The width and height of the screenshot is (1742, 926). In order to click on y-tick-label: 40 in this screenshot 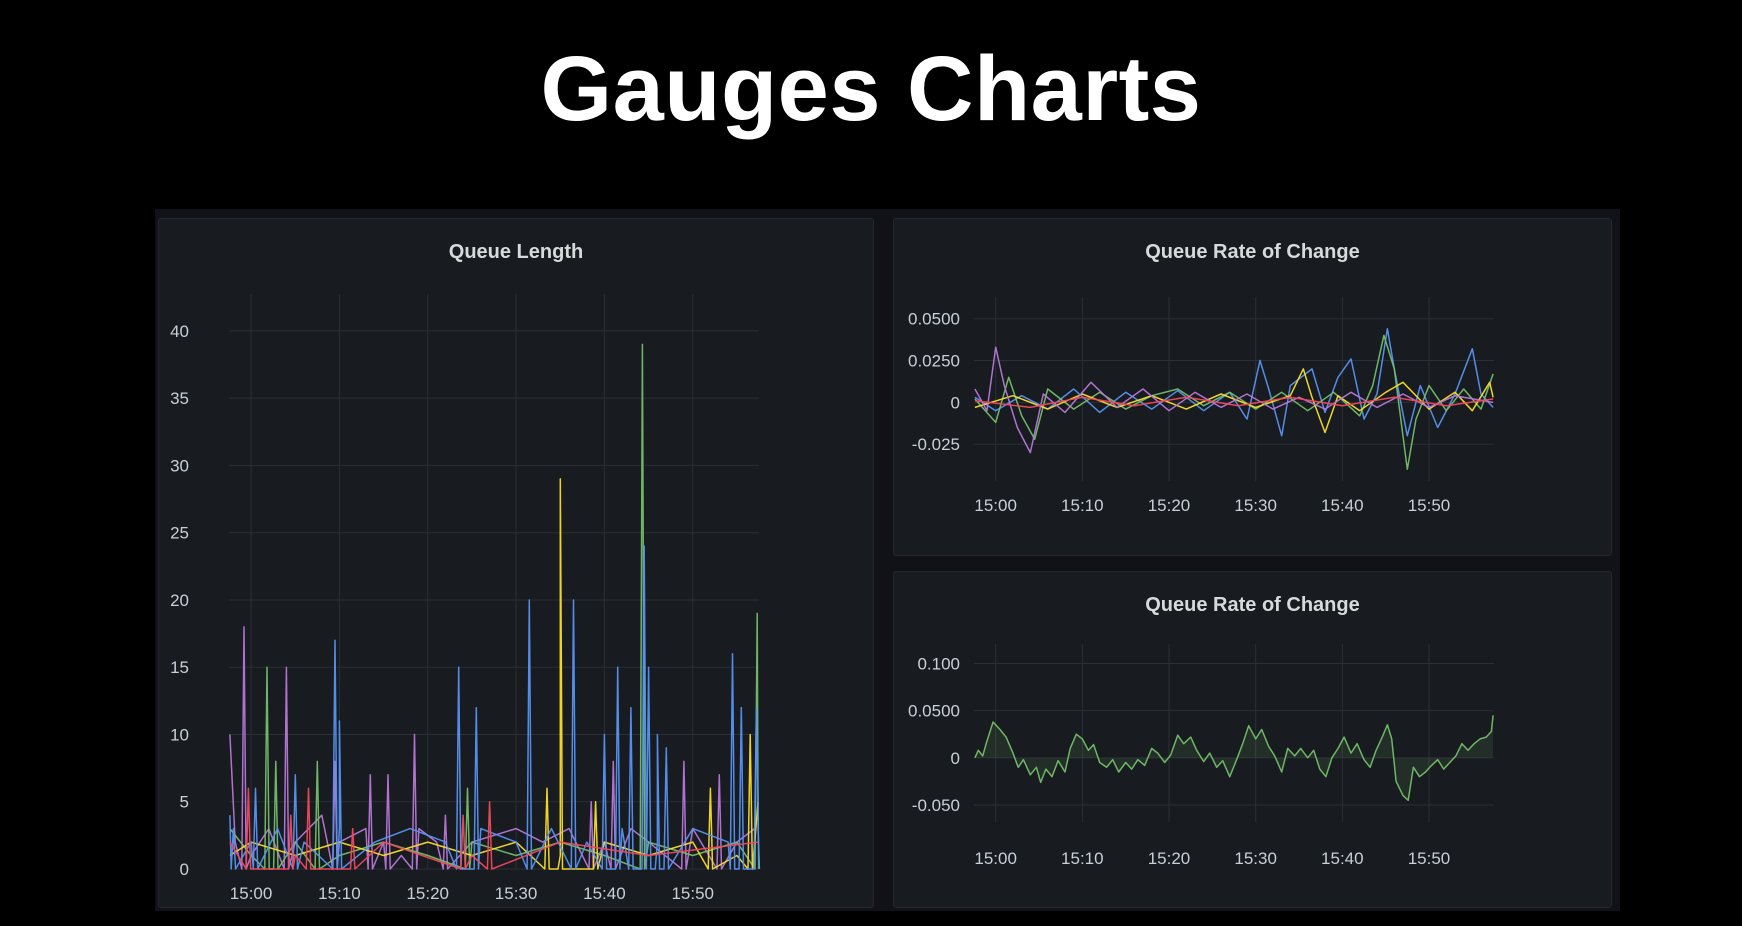, I will do `click(179, 331)`.